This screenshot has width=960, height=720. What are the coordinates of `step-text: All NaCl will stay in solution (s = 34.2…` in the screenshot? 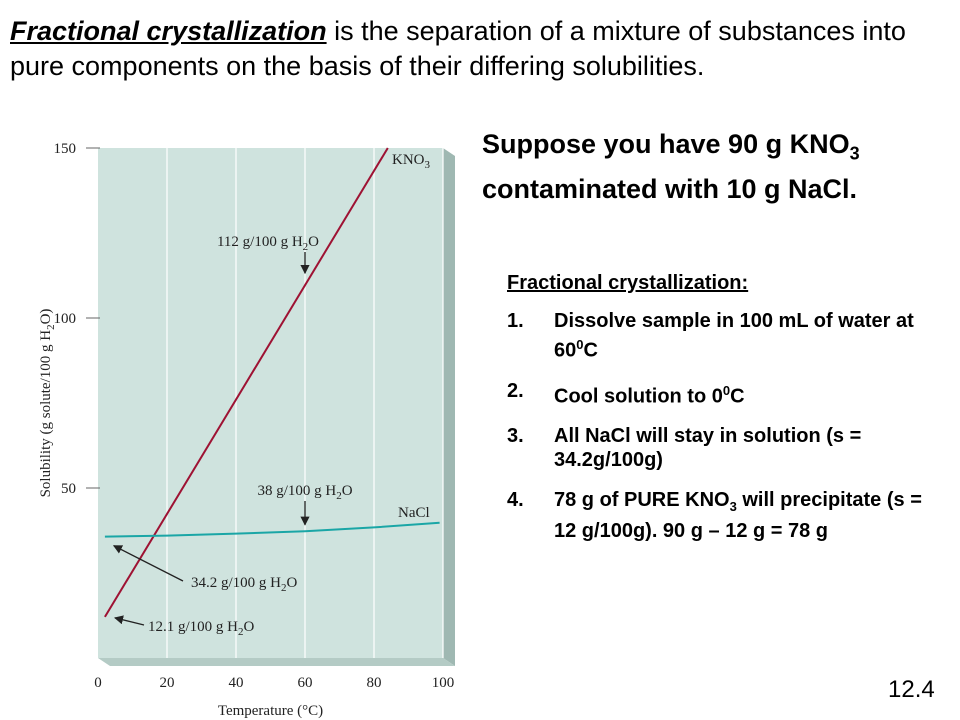 It's located at (708, 448).